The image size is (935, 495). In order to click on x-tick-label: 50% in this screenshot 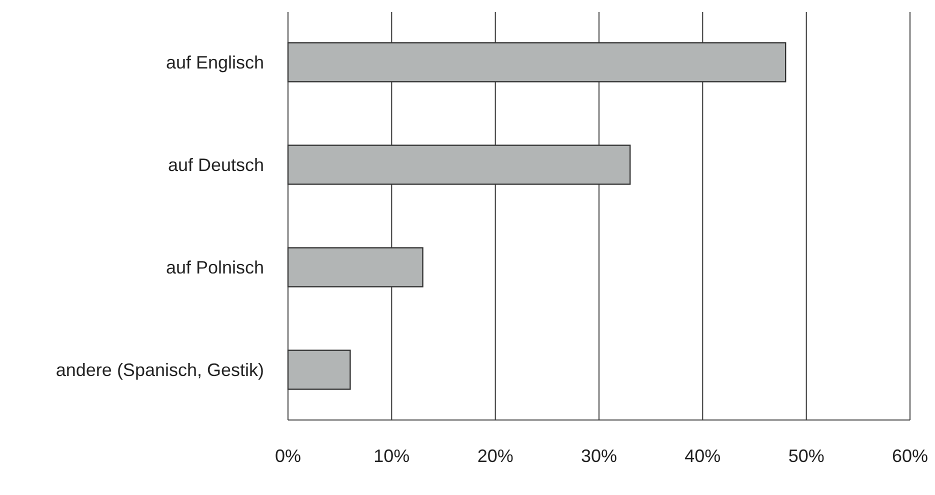, I will do `click(806, 456)`.